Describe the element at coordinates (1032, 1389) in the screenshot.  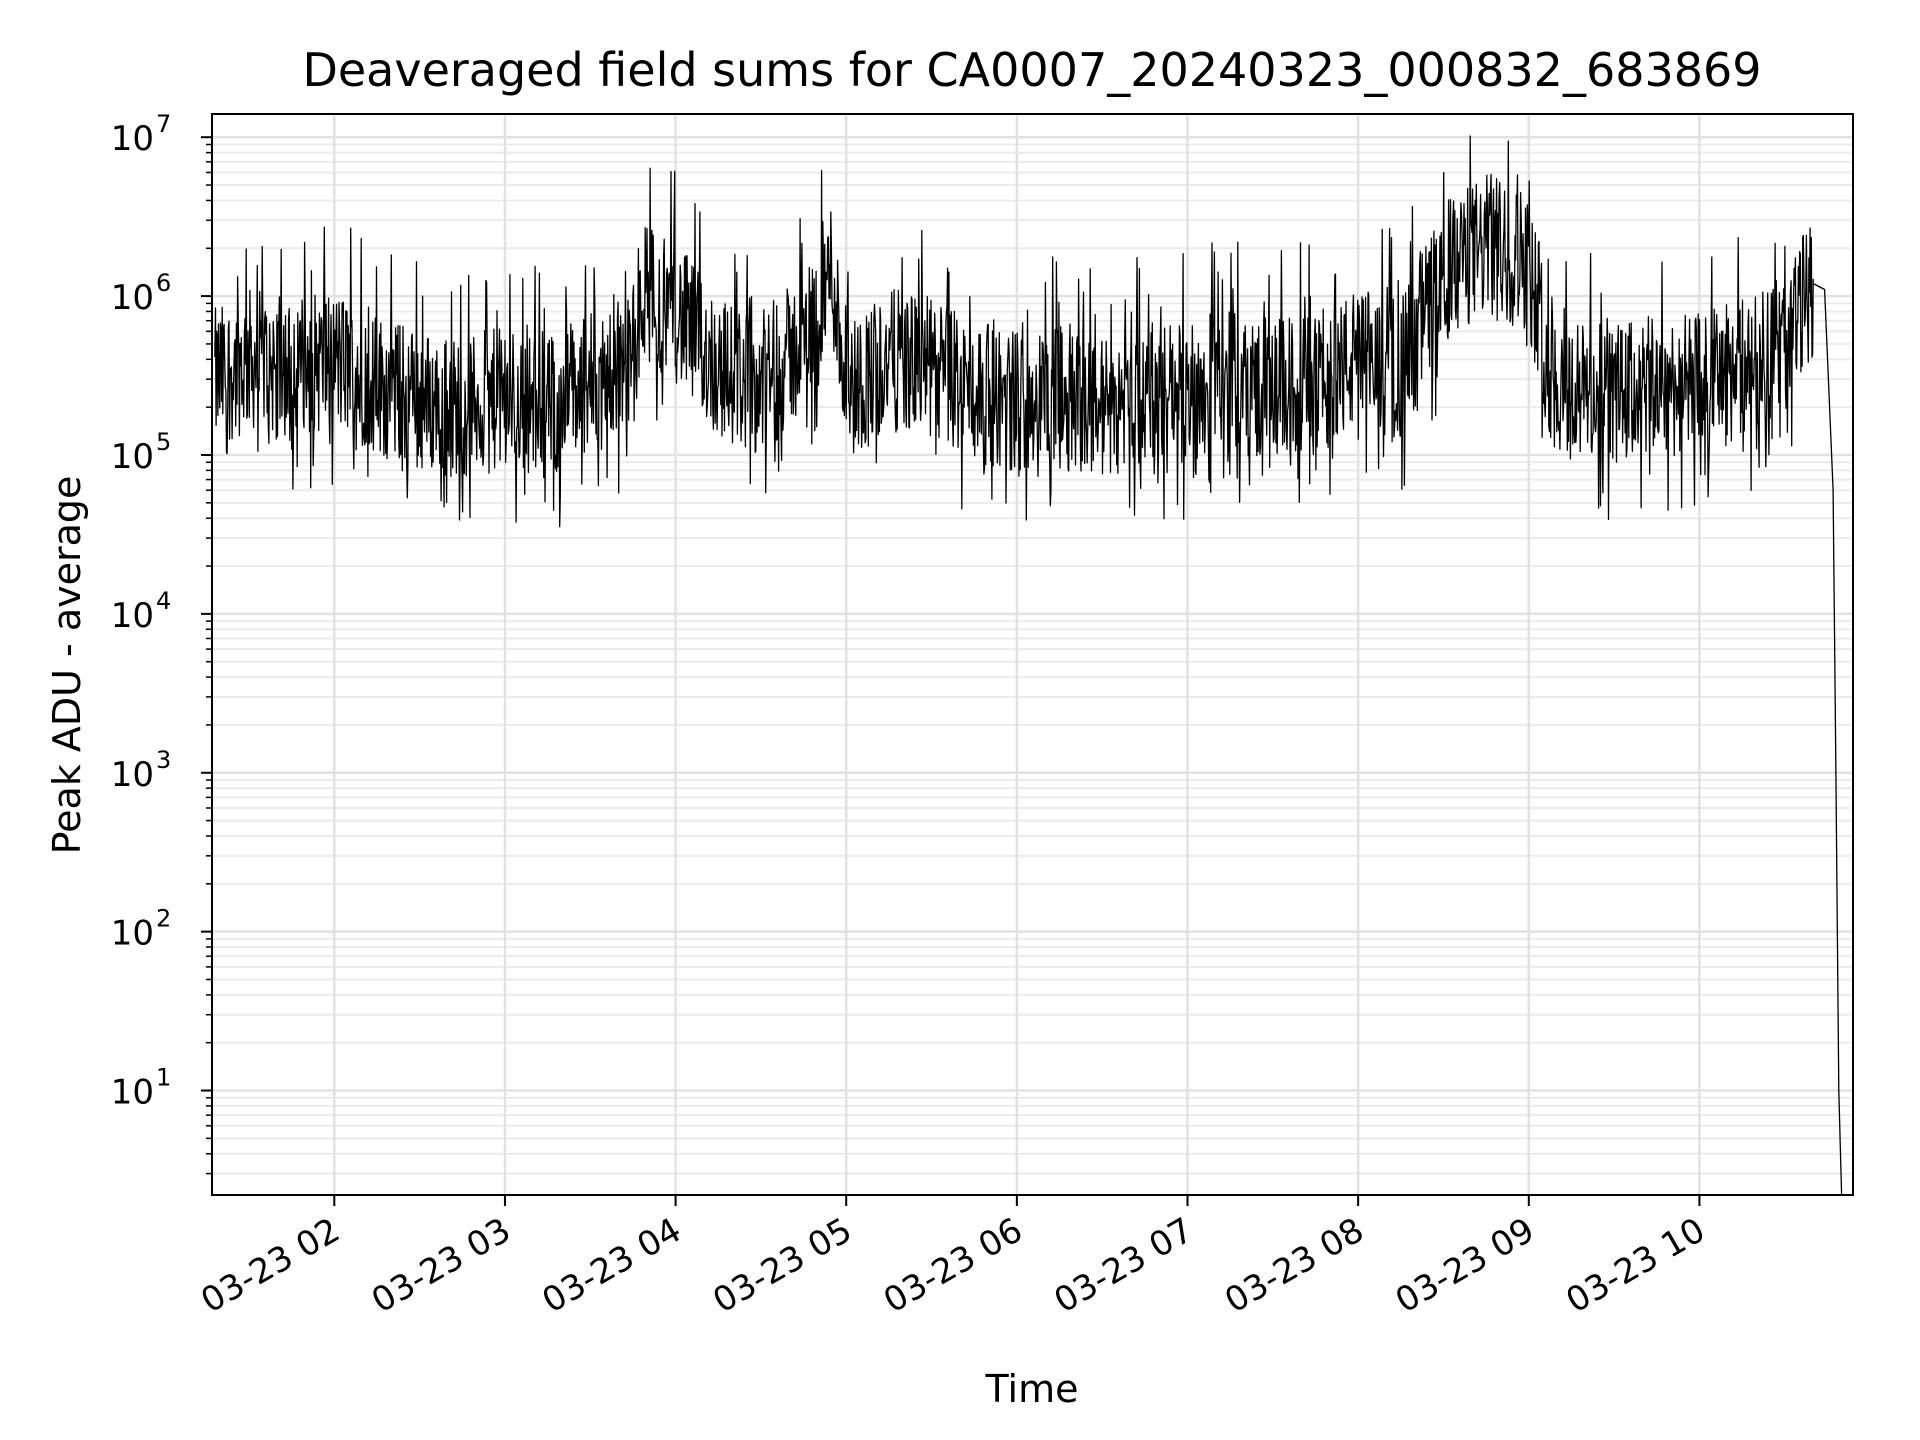
I see `x-axis-label: Time` at that location.